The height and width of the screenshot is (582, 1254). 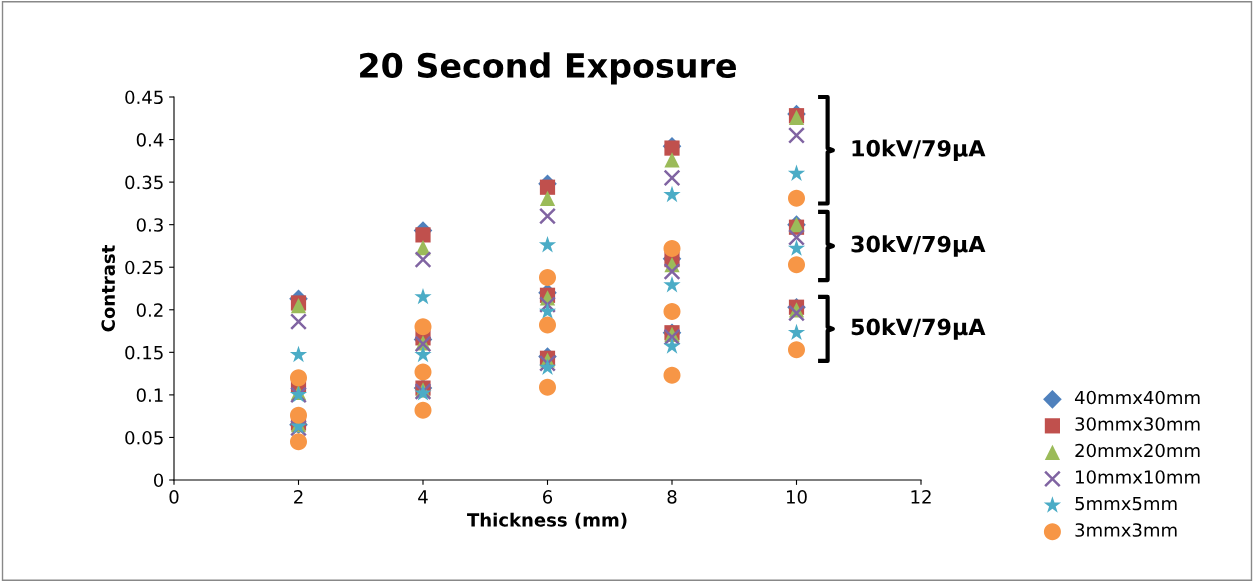 I want to click on legend-label: 3mmx3mm, so click(x=1126, y=530).